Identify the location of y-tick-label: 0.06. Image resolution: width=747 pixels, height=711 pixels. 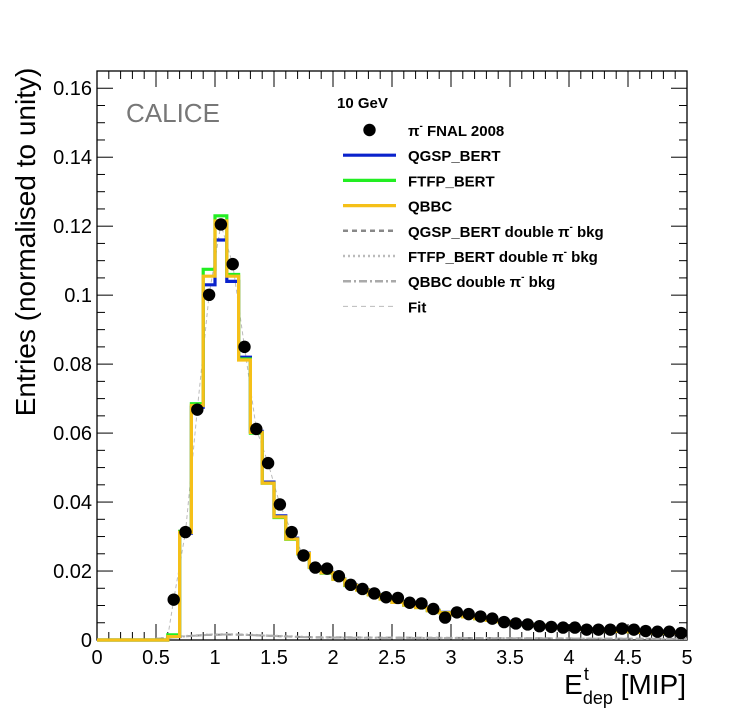
(72, 434).